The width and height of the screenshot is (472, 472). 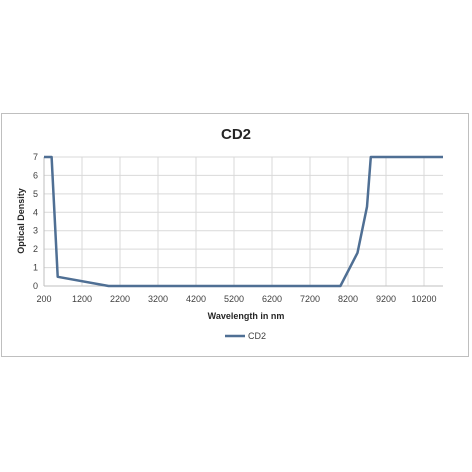 I want to click on x-tick-label: 6200, so click(x=272, y=299).